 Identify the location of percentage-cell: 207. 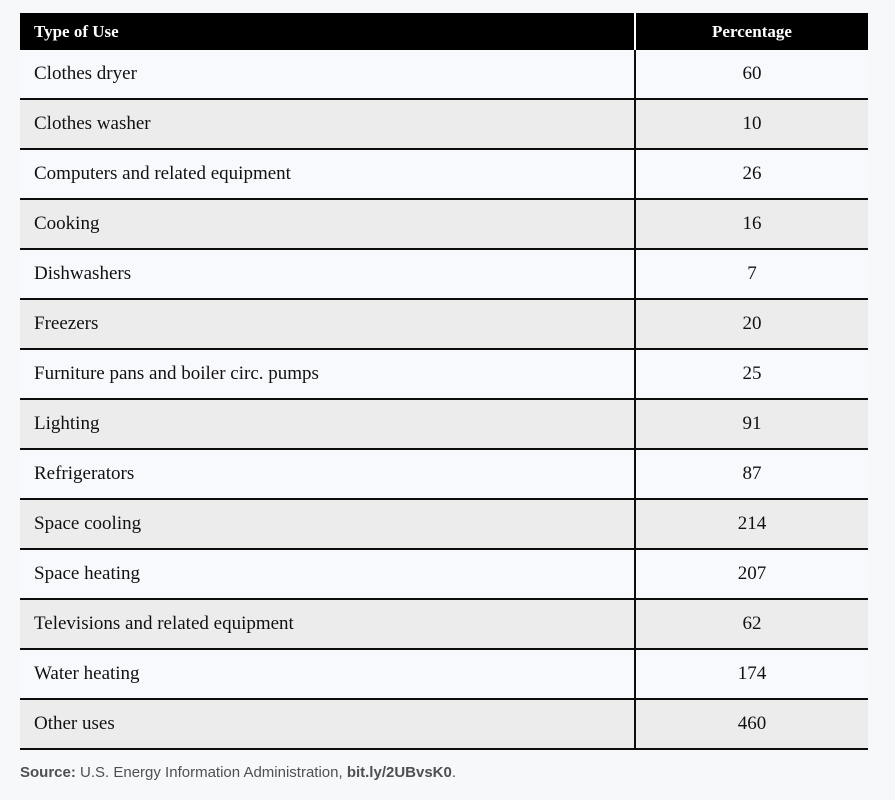
(751, 574).